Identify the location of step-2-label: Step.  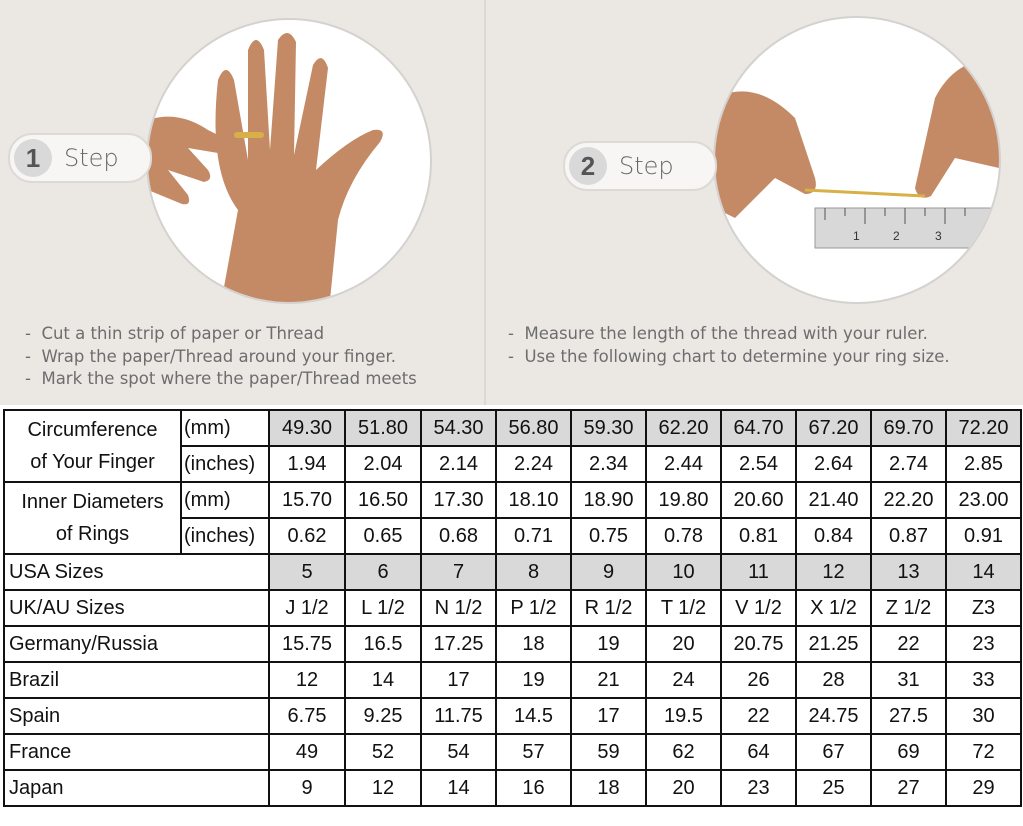
(646, 166).